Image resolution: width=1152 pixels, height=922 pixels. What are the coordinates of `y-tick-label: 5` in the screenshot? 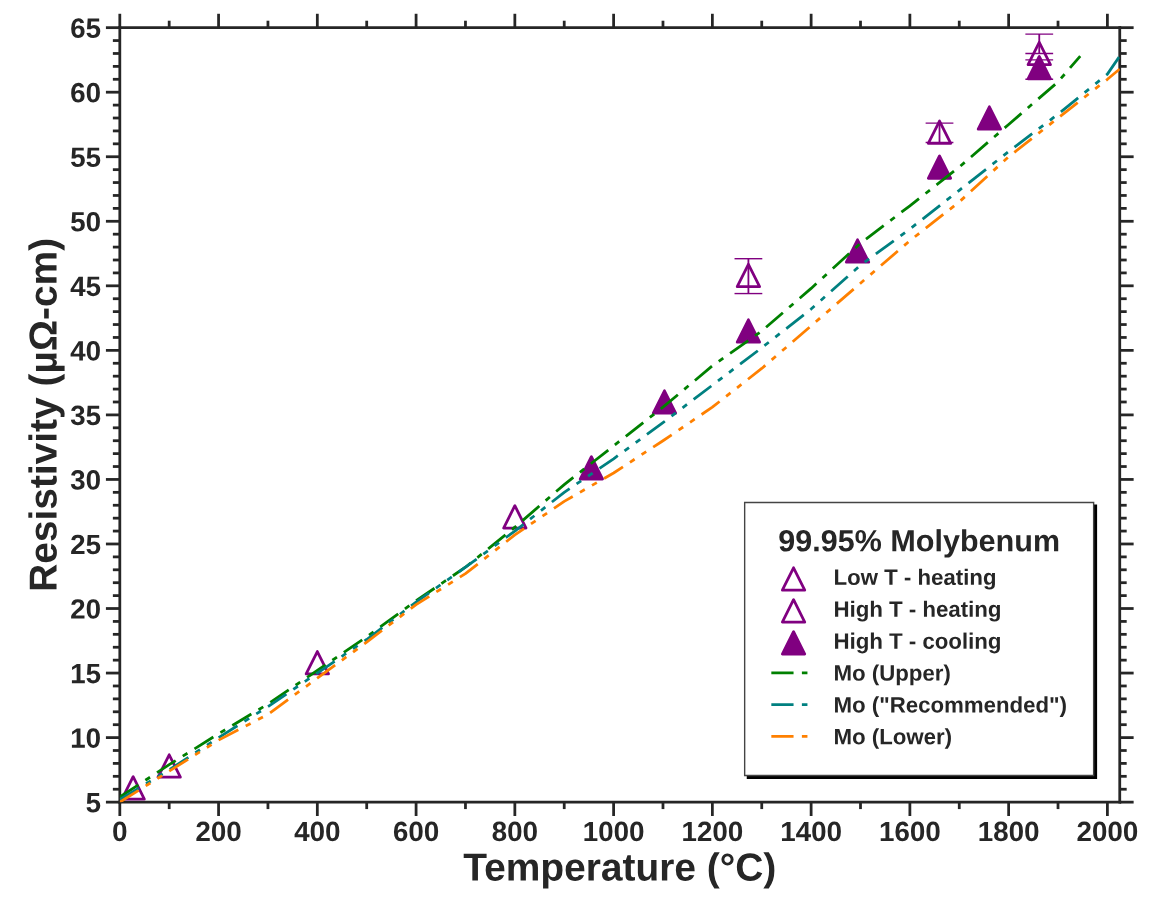 It's located at (93, 803).